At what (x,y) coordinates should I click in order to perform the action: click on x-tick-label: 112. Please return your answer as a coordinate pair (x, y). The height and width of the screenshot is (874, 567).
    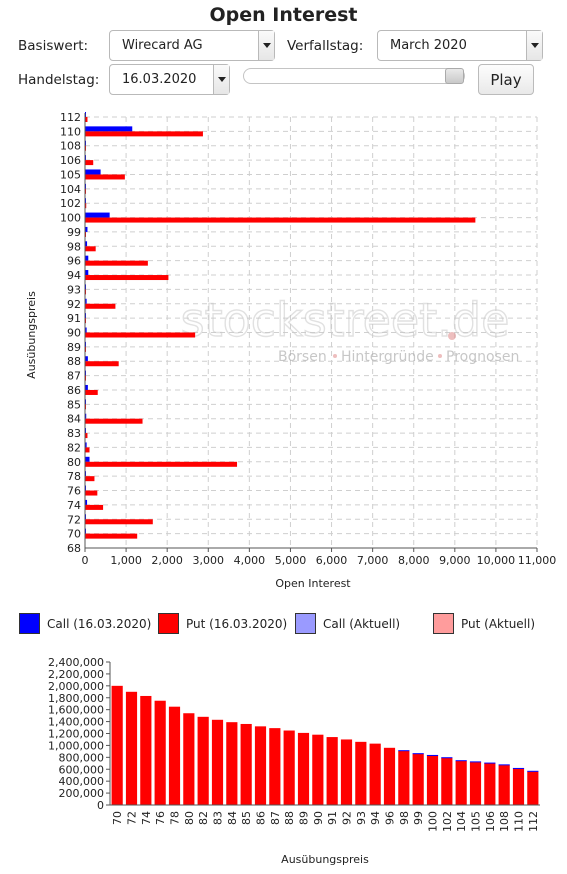
    Looking at the image, I should click on (533, 821).